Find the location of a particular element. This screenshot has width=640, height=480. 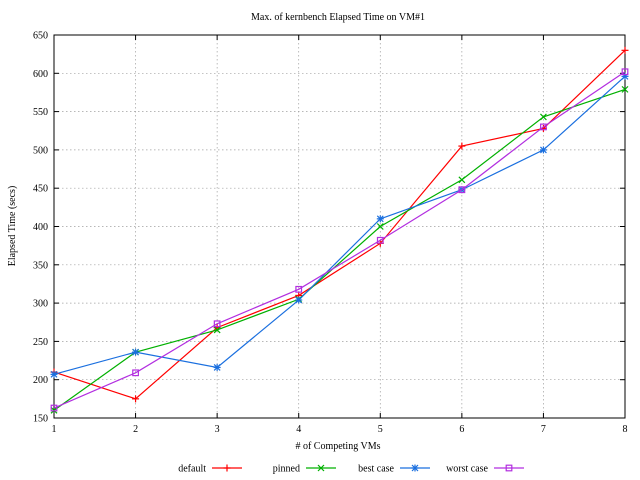

legend-item: worst case is located at coordinates (485, 469).